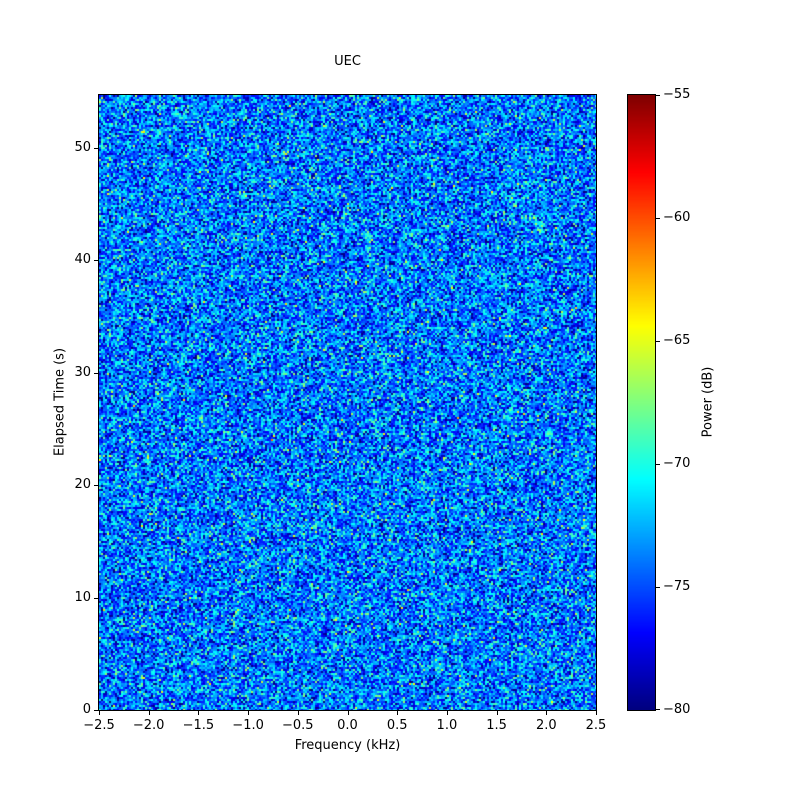 This screenshot has height=800, width=800. Describe the element at coordinates (496, 725) in the screenshot. I see `x-tick-label: 1.5` at that location.